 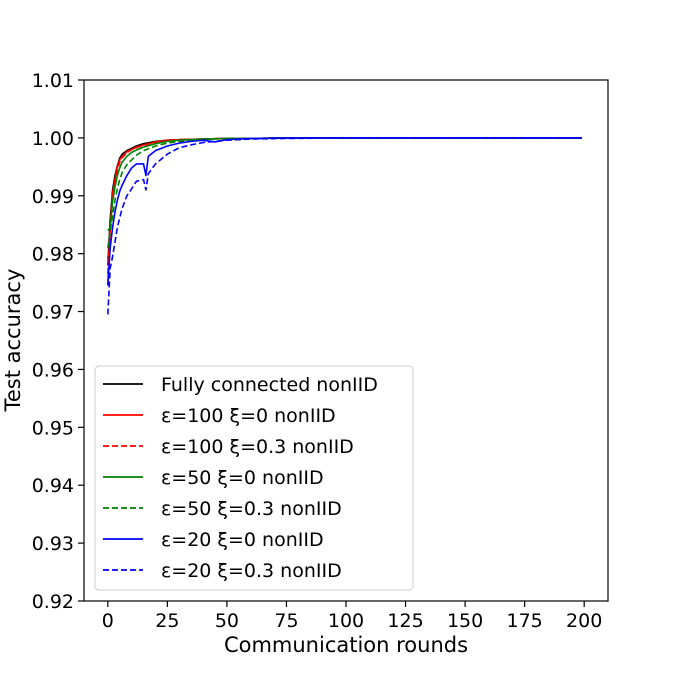 I want to click on legend-label: ε=20 ξ=0 nonIID, so click(x=242, y=540).